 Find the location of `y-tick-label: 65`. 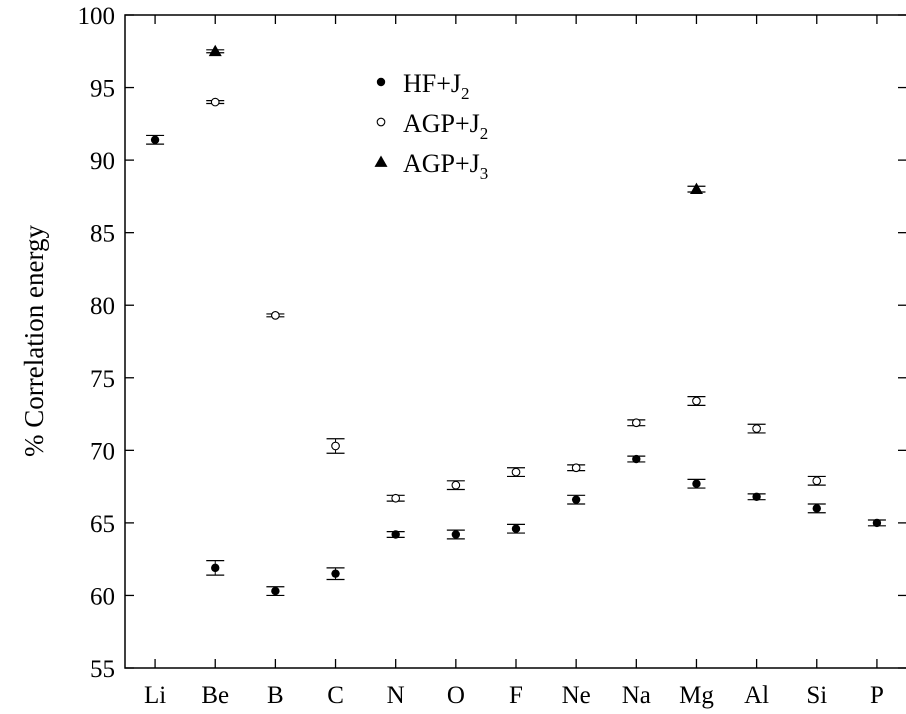

y-tick-label: 65 is located at coordinates (102, 524).